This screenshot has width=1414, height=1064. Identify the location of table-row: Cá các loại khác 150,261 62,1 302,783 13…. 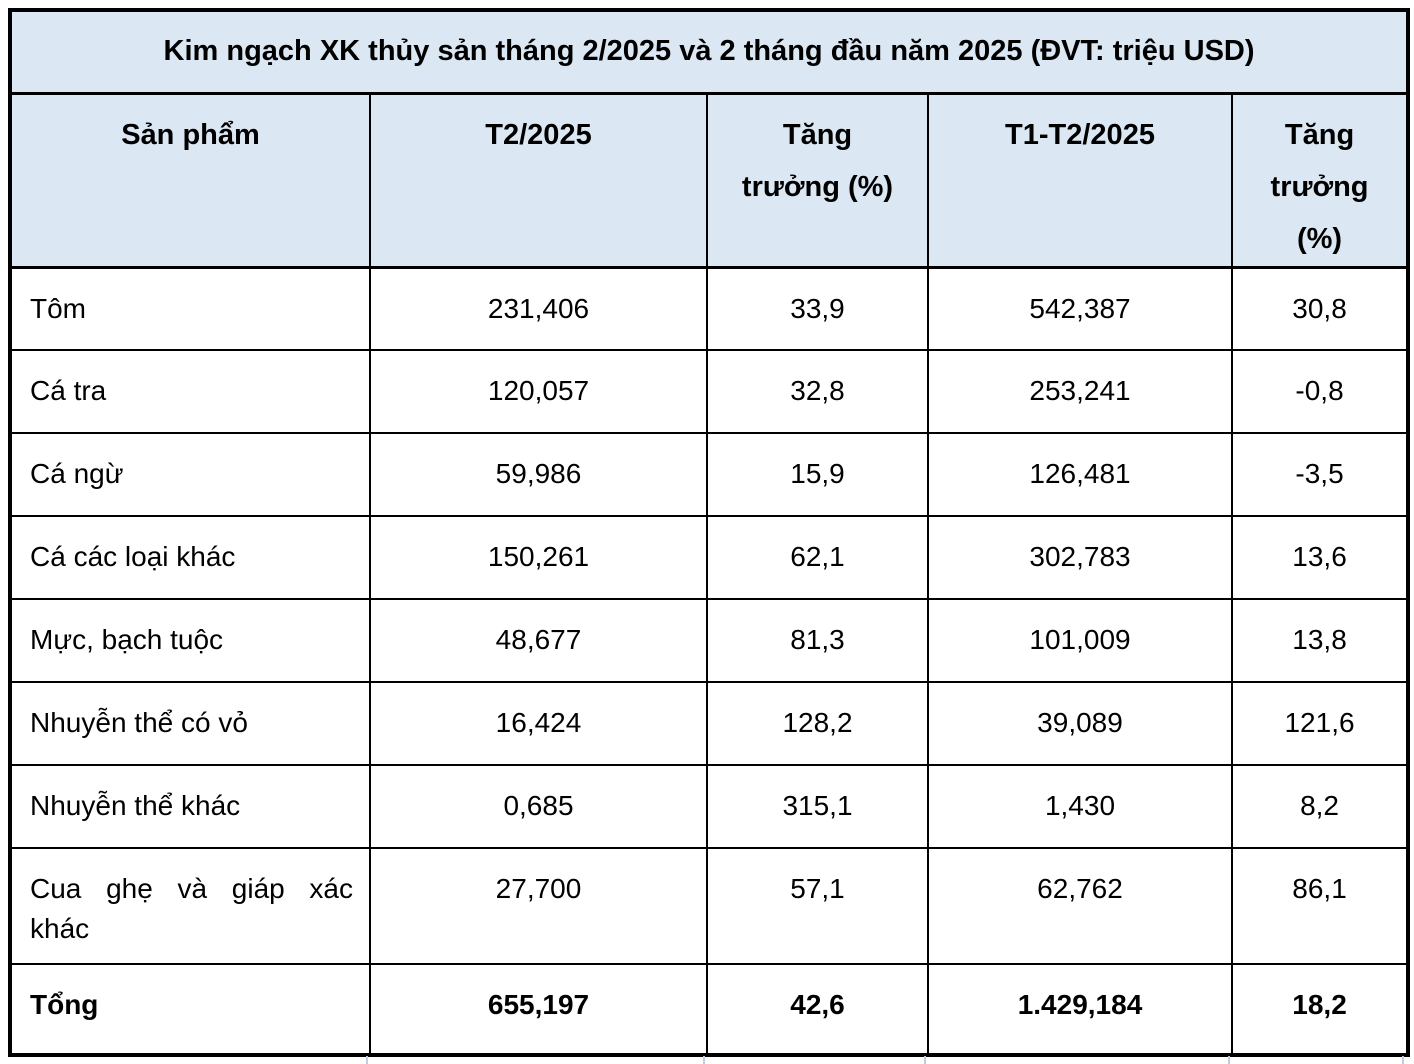
(709, 557).